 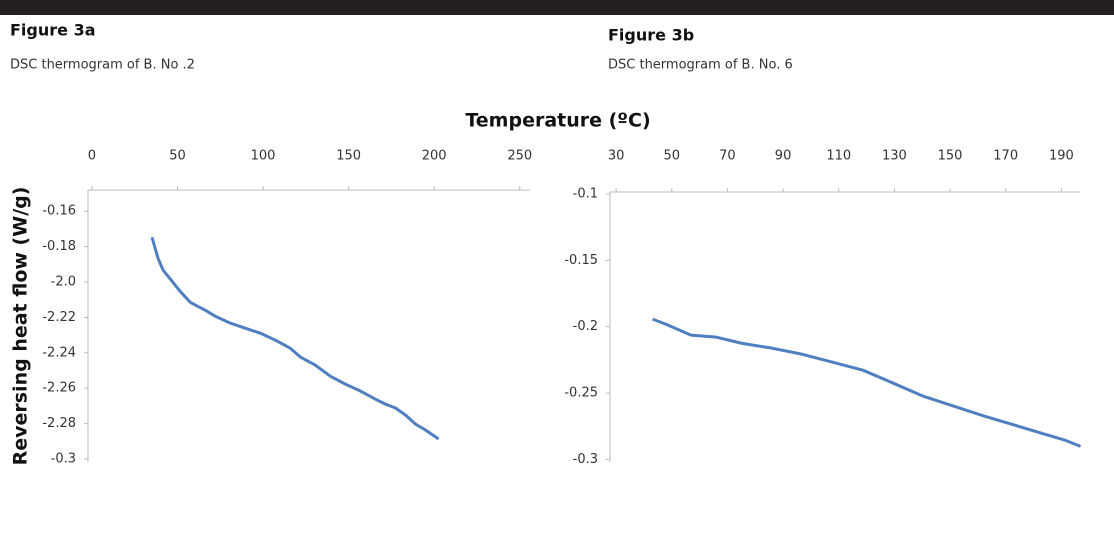 I want to click on y-tick-label: -2.28, so click(x=59, y=423).